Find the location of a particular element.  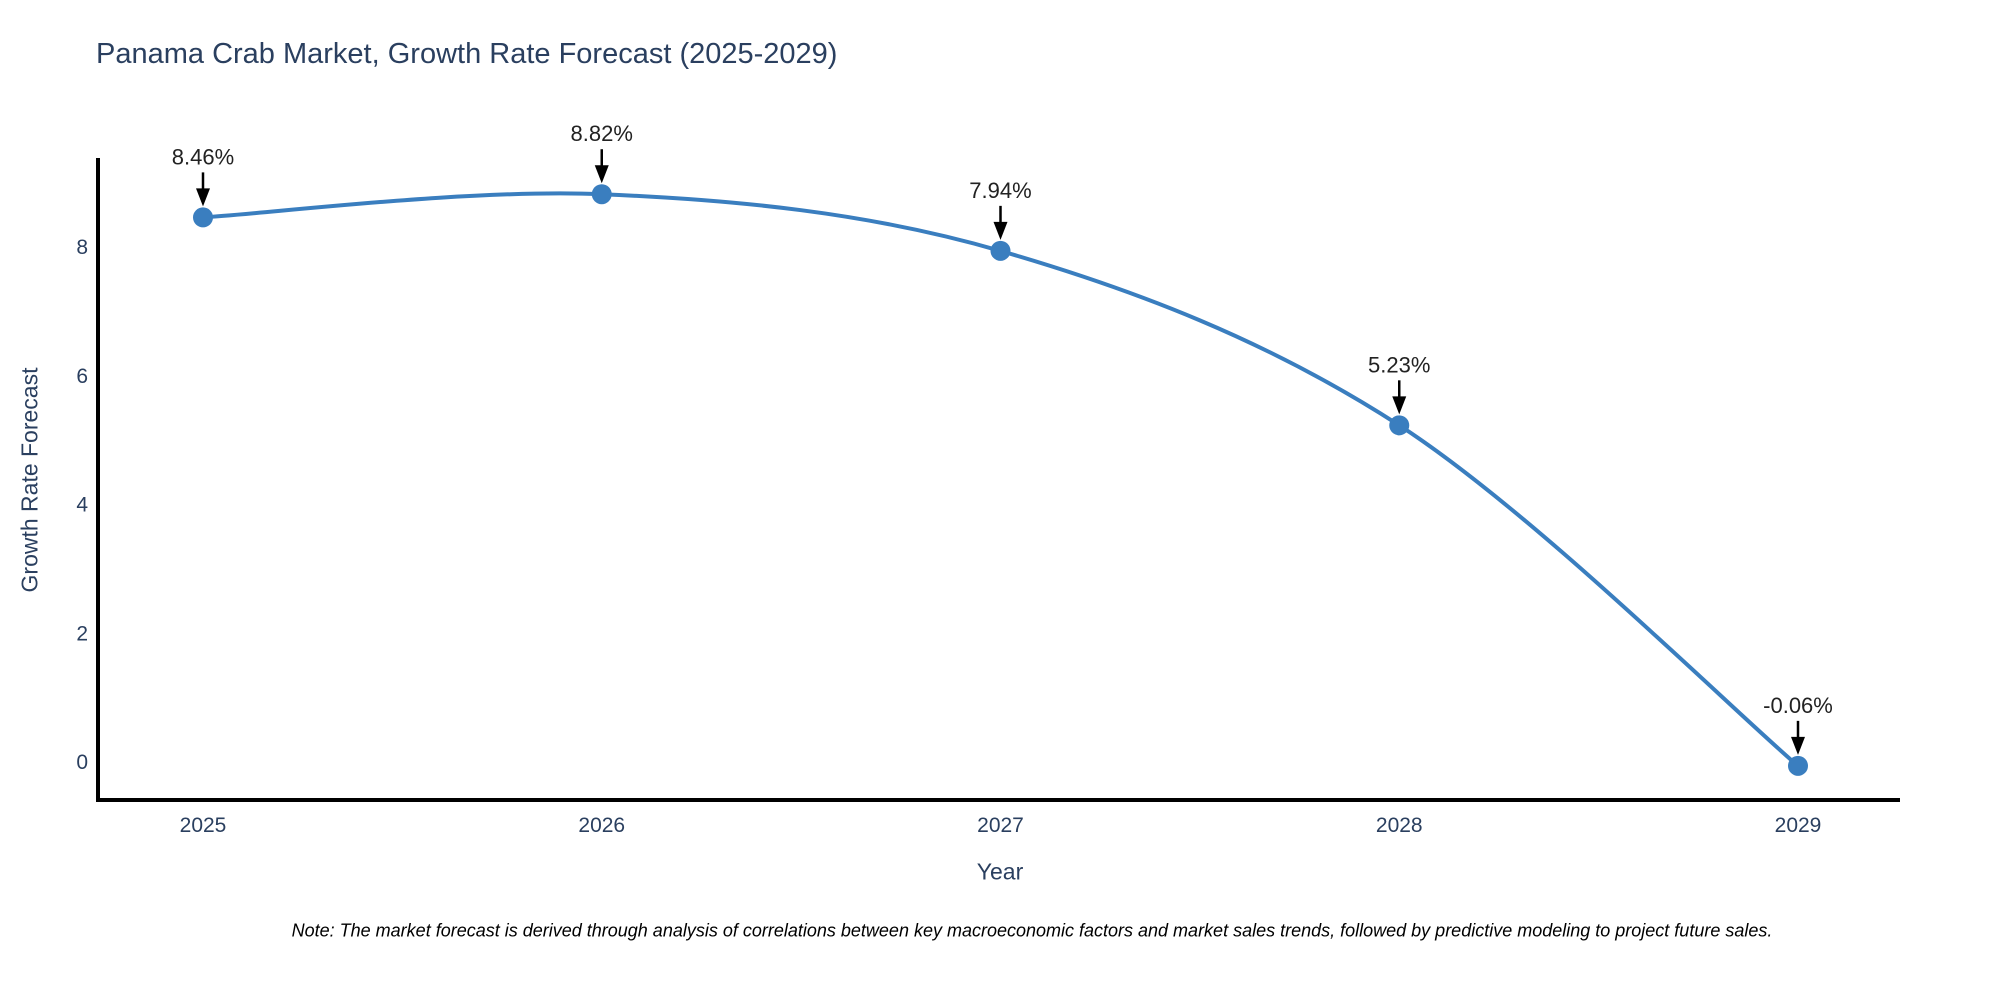

data-point-2027 is located at coordinates (1000, 250).